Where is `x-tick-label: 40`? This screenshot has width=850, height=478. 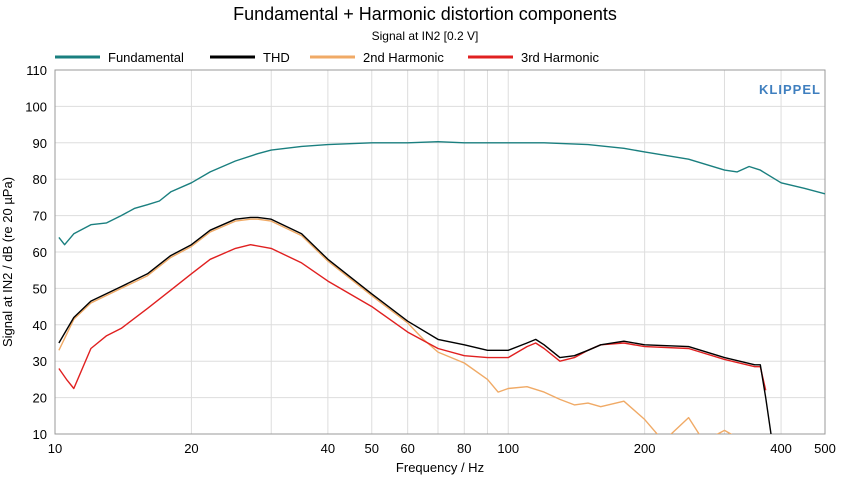
x-tick-label: 40 is located at coordinates (328, 448).